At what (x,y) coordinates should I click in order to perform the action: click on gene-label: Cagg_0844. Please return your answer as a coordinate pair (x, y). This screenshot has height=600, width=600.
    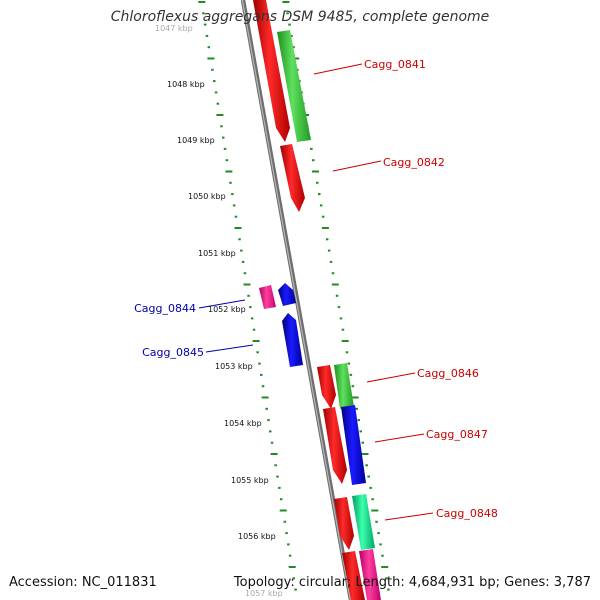
    Looking at the image, I should click on (165, 308).